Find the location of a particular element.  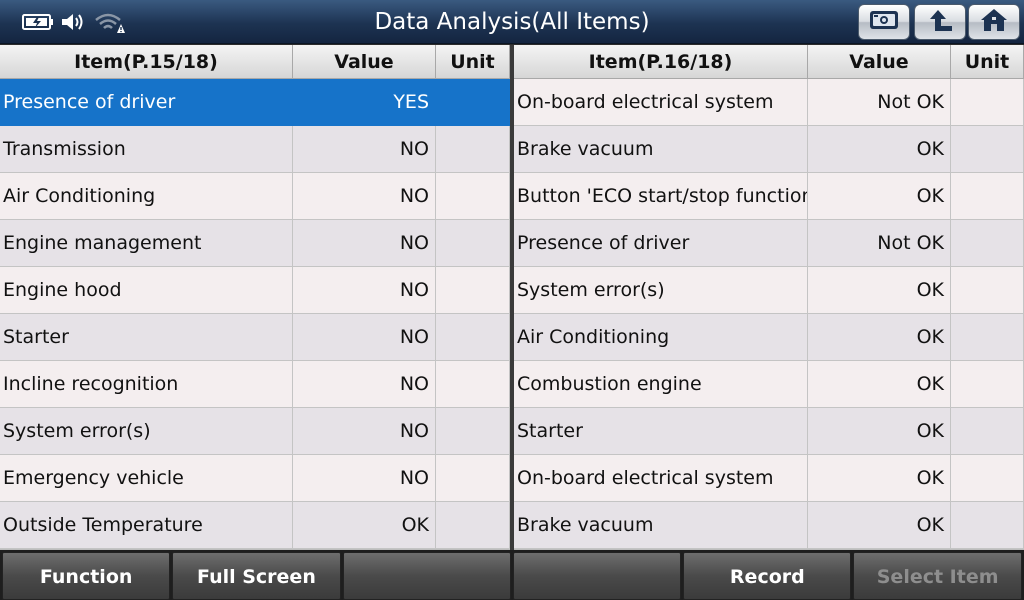

table-row: Incline recognition NO is located at coordinates (255, 384).